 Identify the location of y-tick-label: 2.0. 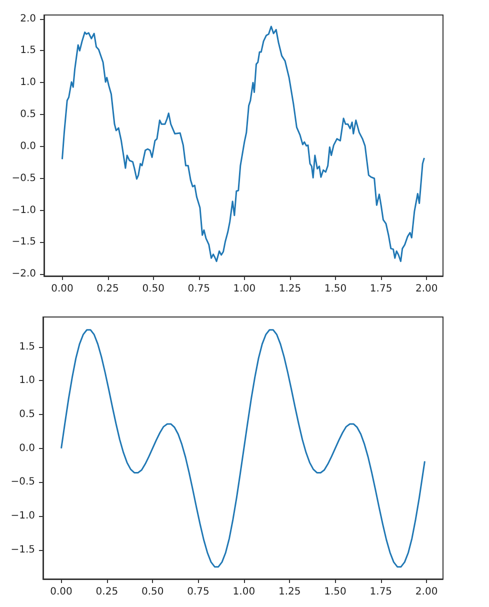
(28, 18).